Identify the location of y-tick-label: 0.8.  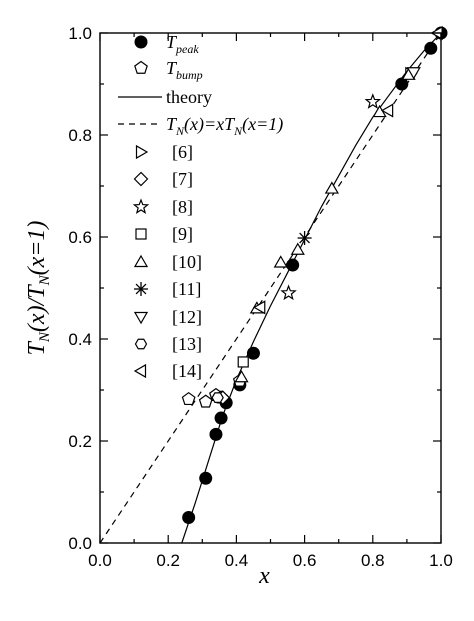
(80, 135).